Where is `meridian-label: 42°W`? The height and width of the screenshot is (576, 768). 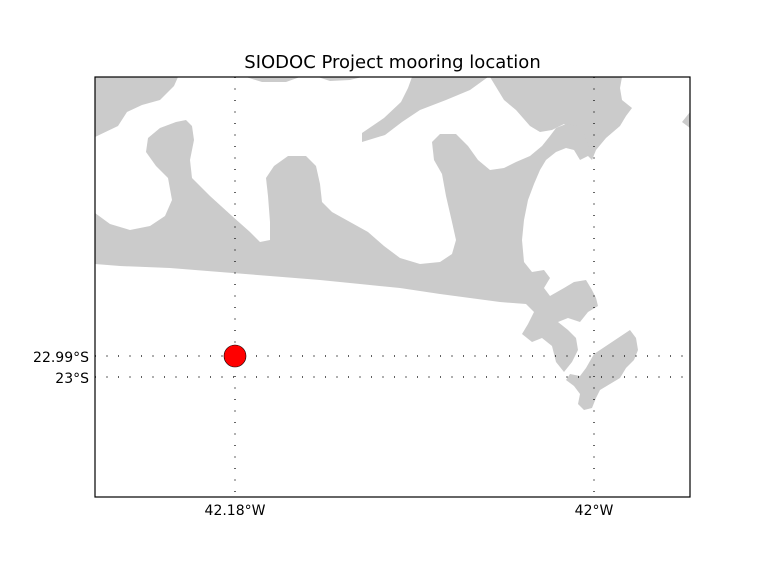
meridian-label: 42°W is located at coordinates (594, 511).